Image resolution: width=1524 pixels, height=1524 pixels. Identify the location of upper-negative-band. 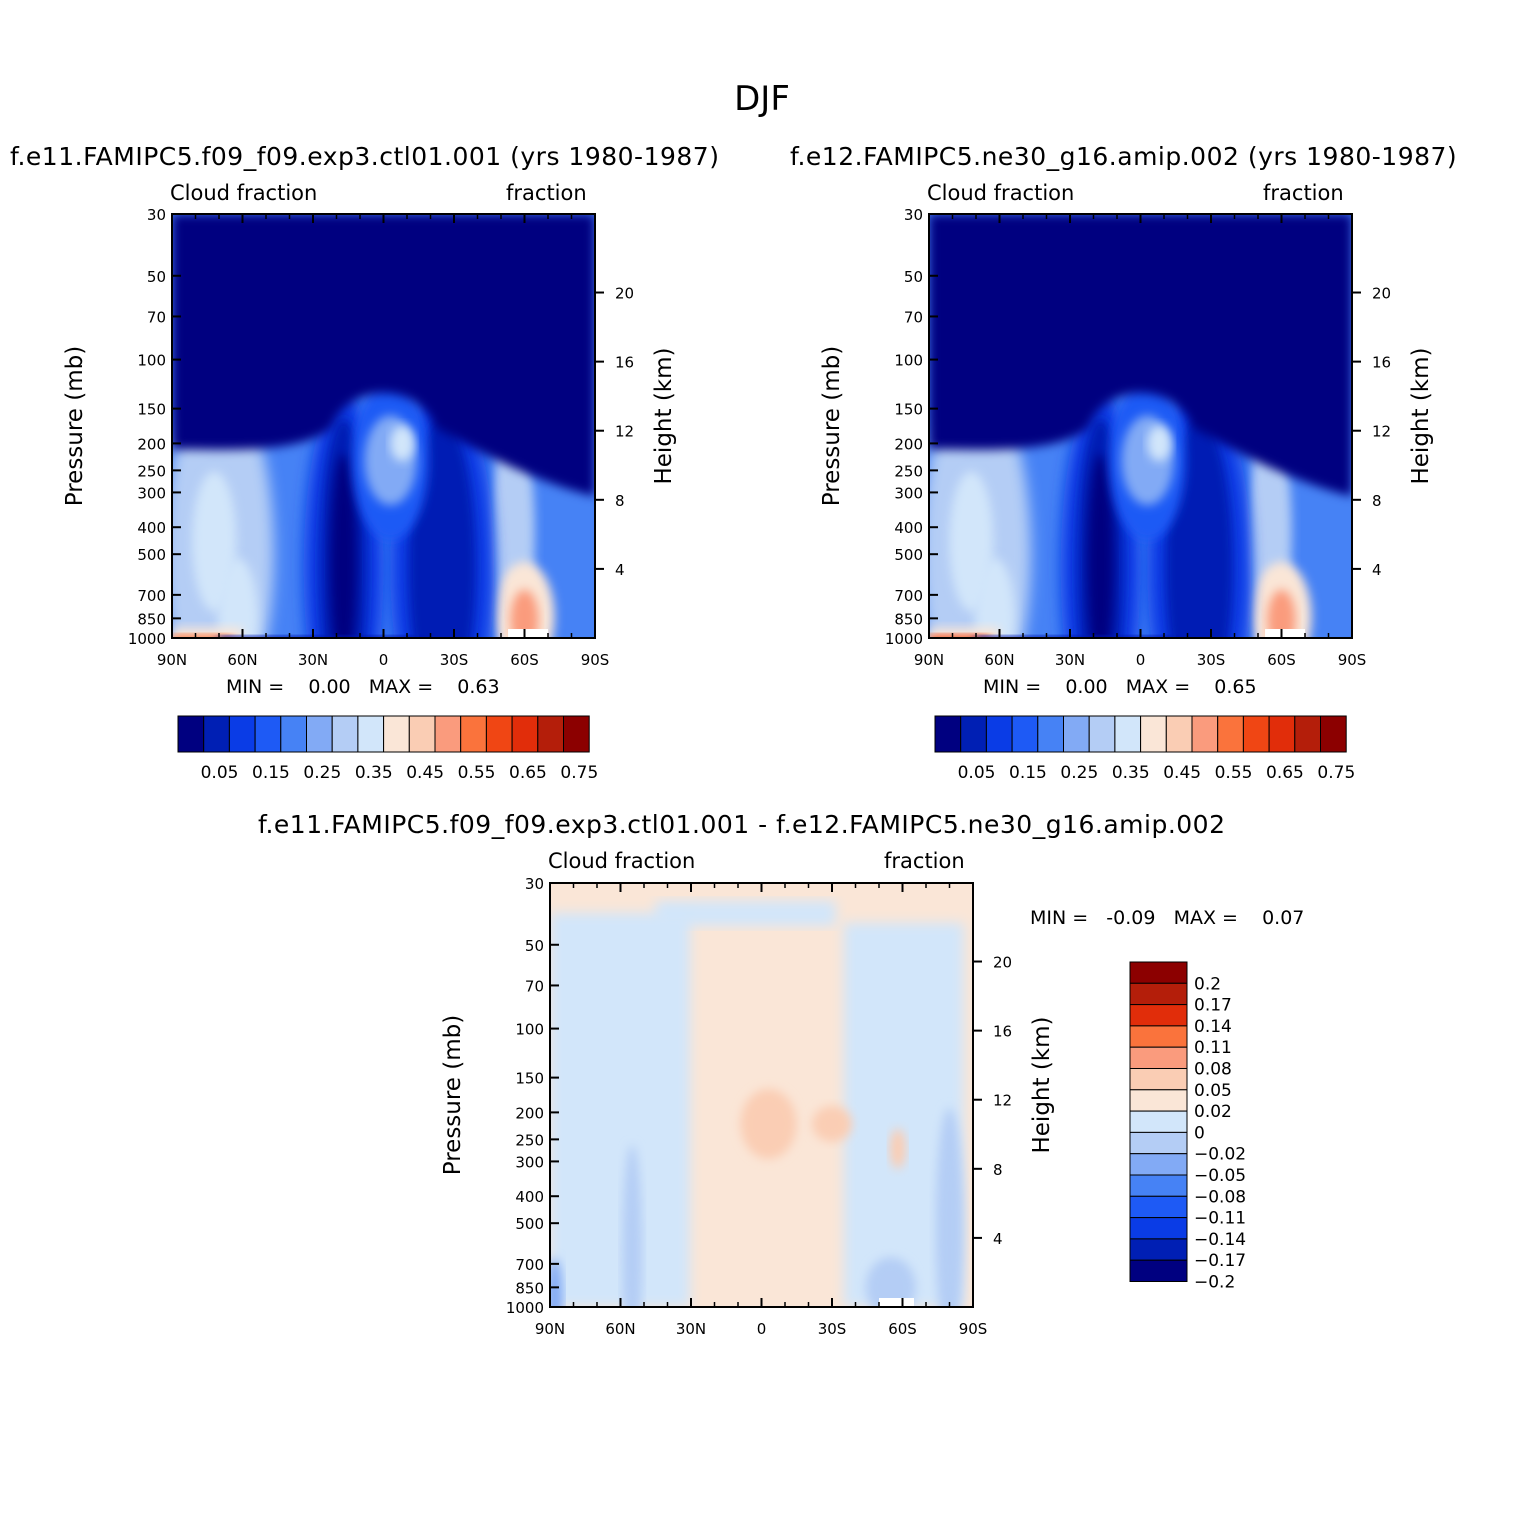
(745, 913).